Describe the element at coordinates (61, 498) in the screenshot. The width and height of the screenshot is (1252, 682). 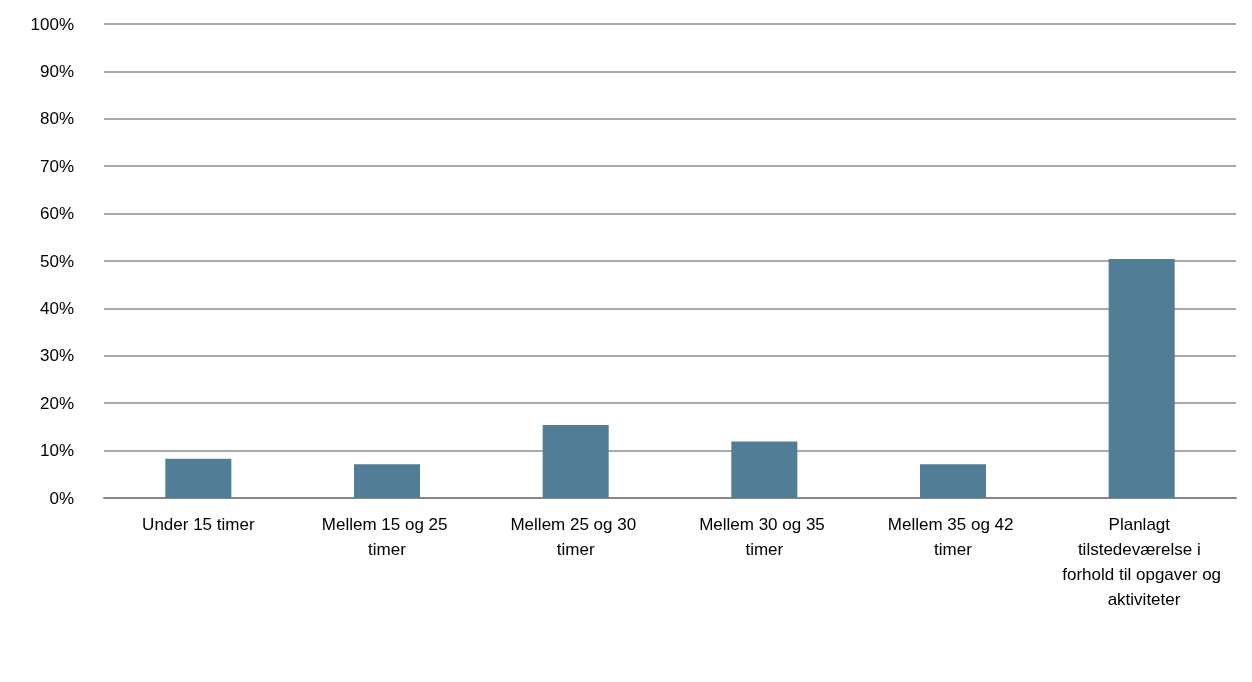
I see `y-tick-label: 0%` at that location.